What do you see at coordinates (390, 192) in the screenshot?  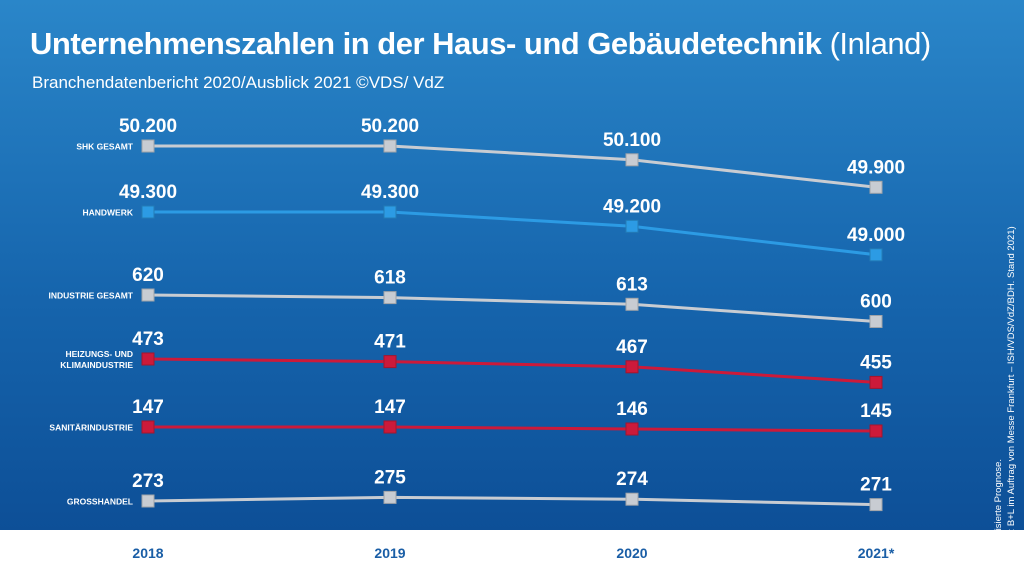 I see `data-label-handwerk-2: 49.300` at bounding box center [390, 192].